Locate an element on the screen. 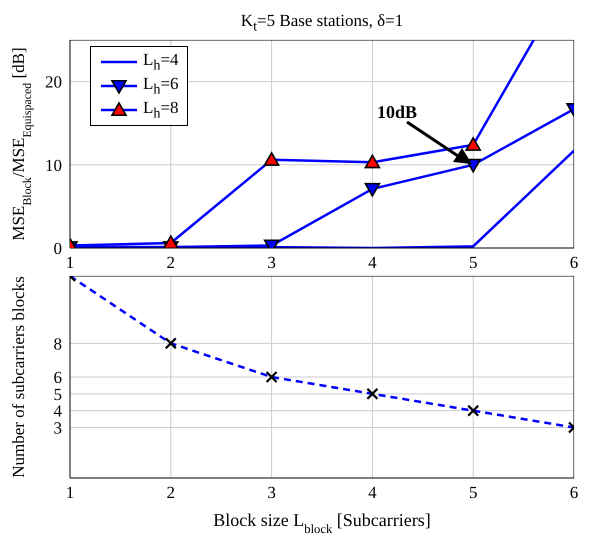  y-tick-label: 10 is located at coordinates (53, 165).